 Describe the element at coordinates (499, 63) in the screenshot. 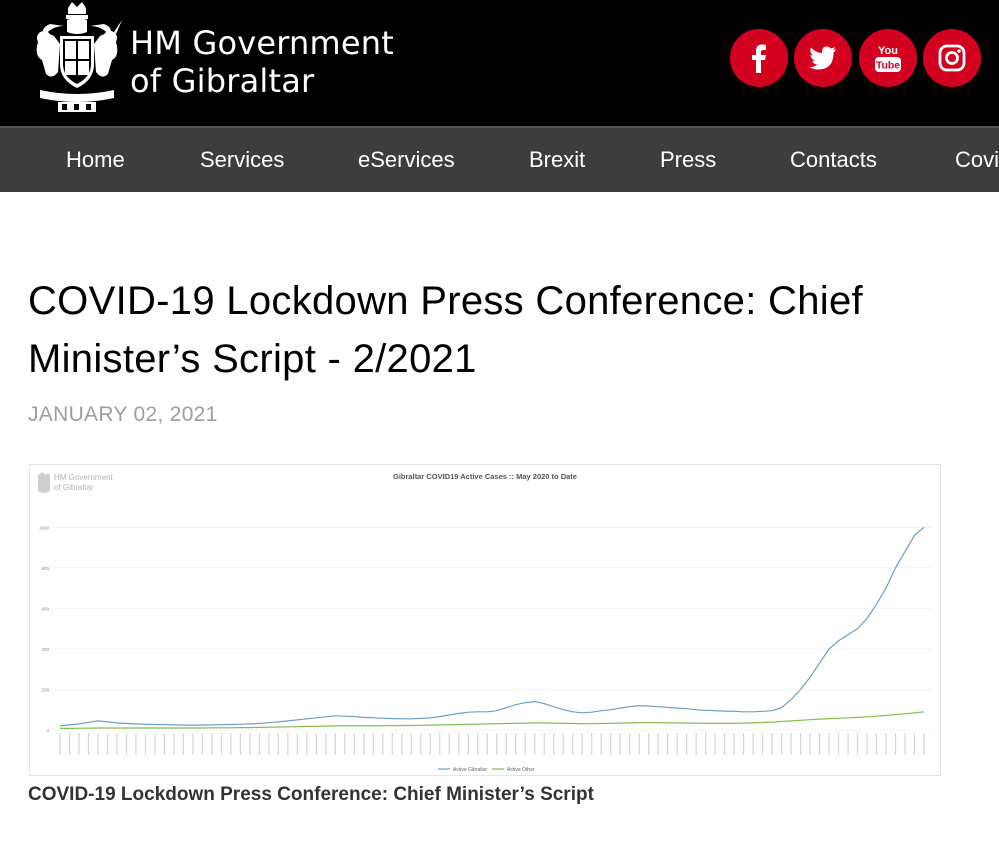

I see `site-header: HM Government of Gibraltar You Tube` at that location.